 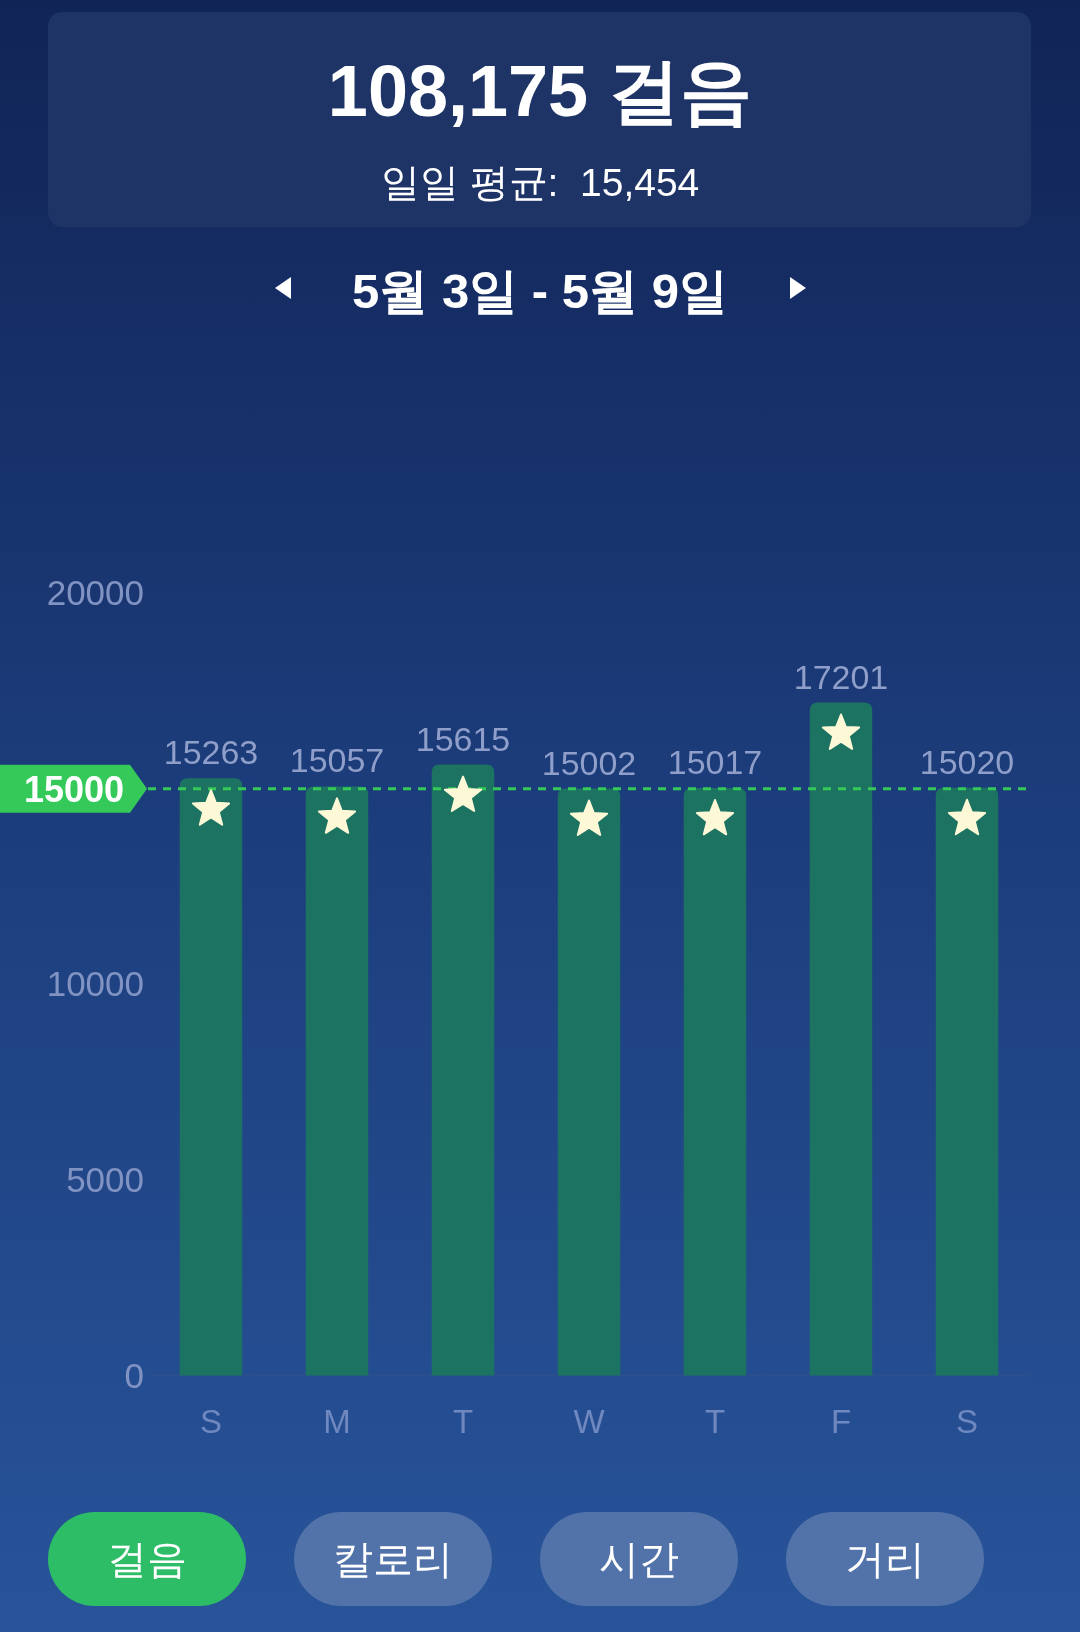 I want to click on x-tick-label: M, so click(x=337, y=1421).